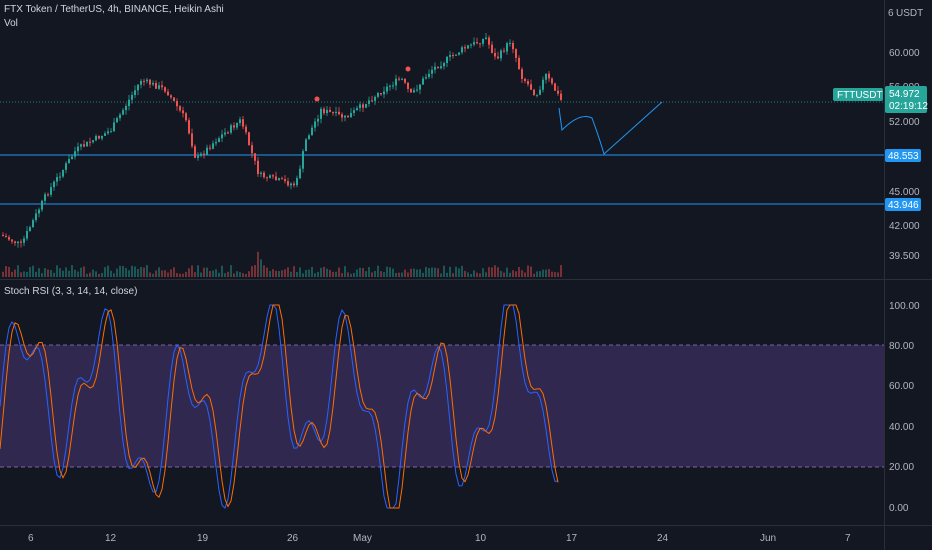  What do you see at coordinates (481, 538) in the screenshot?
I see `time-label: 10` at bounding box center [481, 538].